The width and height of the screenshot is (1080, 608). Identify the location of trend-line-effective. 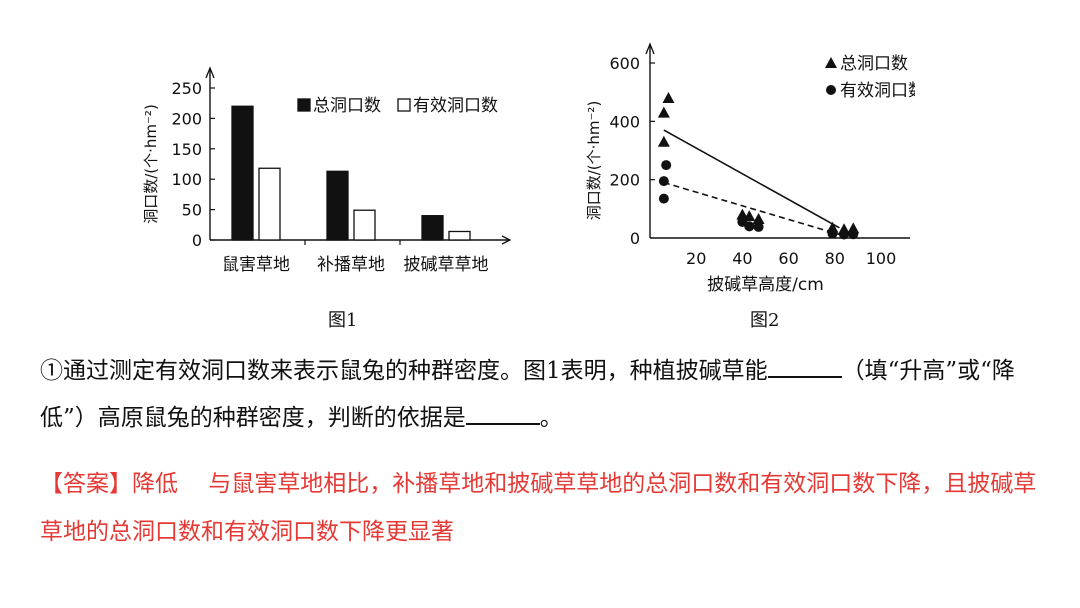
(751, 208).